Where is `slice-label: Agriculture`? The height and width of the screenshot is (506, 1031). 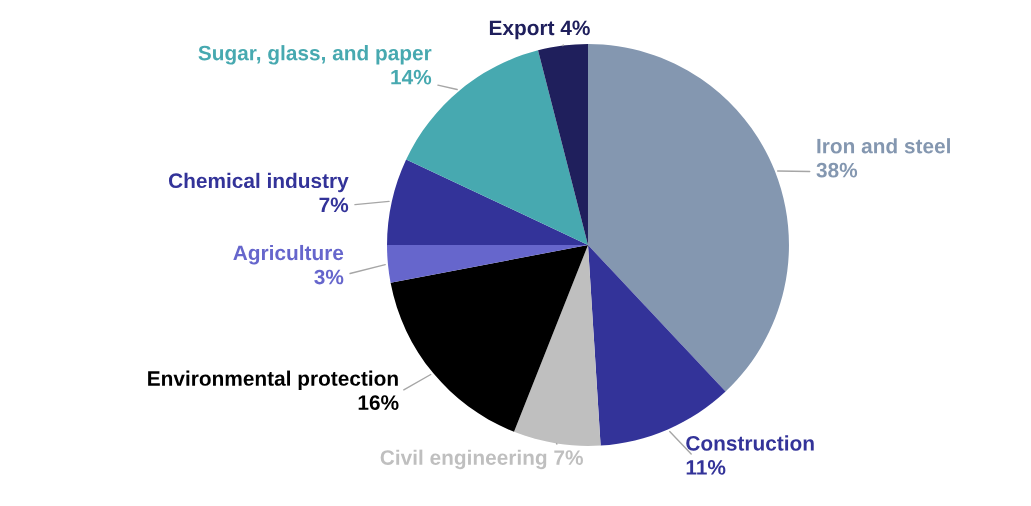 slice-label: Agriculture is located at coordinates (288, 254).